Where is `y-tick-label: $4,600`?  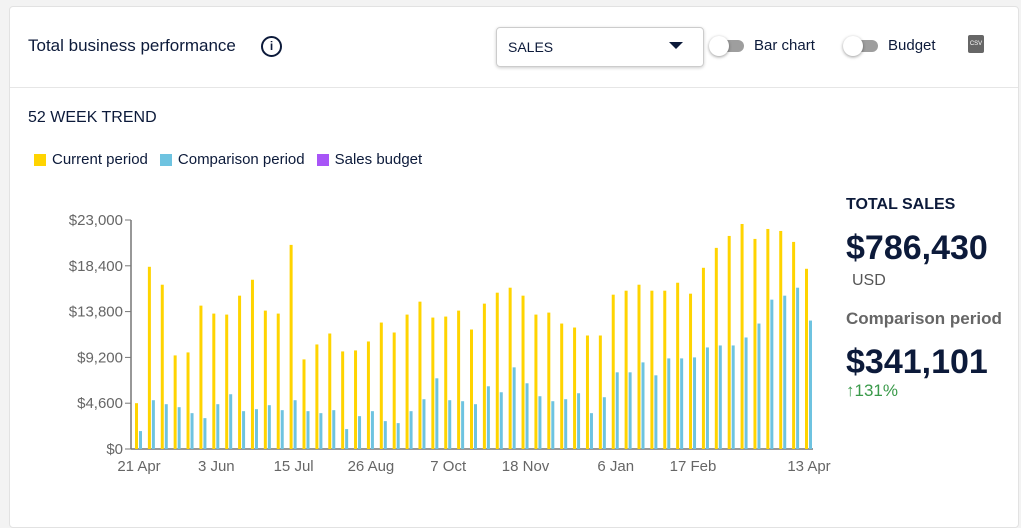 y-tick-label: $4,600 is located at coordinates (100, 403).